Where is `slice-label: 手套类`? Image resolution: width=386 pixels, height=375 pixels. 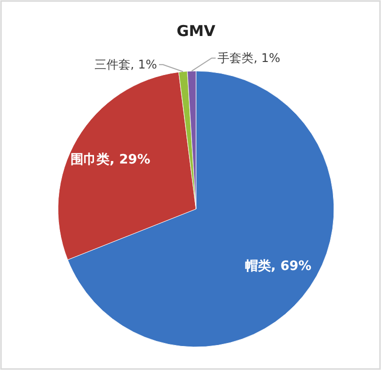
slice-label: 手套类 is located at coordinates (236, 58).